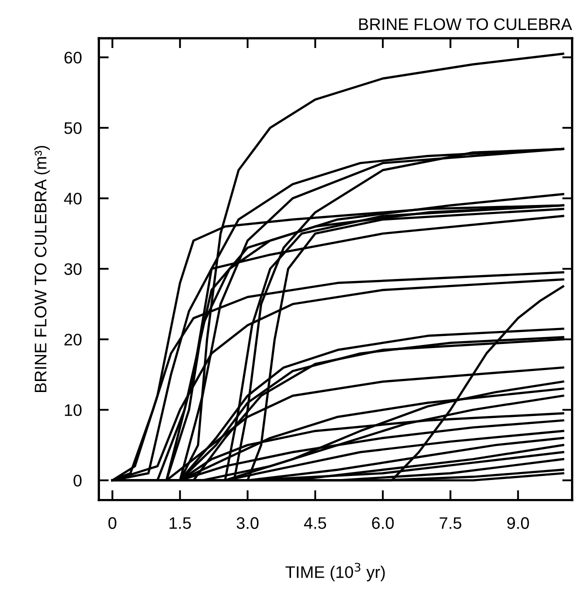 This screenshot has width=585, height=589. What do you see at coordinates (73, 410) in the screenshot?
I see `y-tick-label: 10` at bounding box center [73, 410].